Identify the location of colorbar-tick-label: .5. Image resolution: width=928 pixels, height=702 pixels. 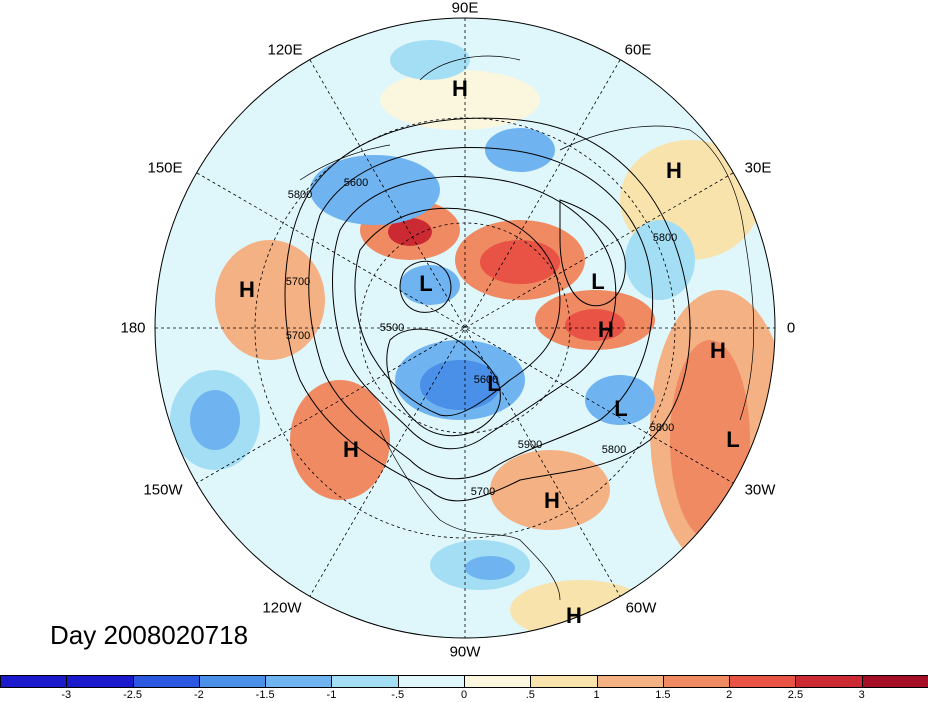
(530, 695).